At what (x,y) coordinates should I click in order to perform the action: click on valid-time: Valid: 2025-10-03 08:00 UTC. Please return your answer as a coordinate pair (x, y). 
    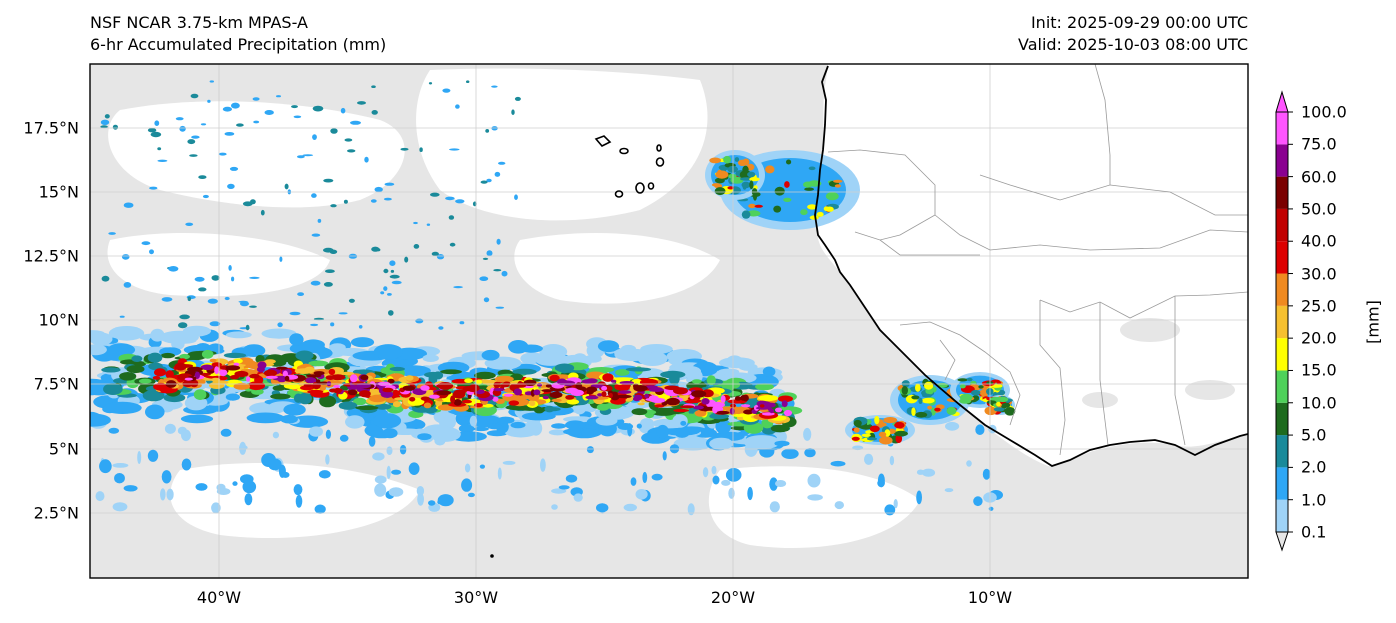
    Looking at the image, I should click on (1132, 44).